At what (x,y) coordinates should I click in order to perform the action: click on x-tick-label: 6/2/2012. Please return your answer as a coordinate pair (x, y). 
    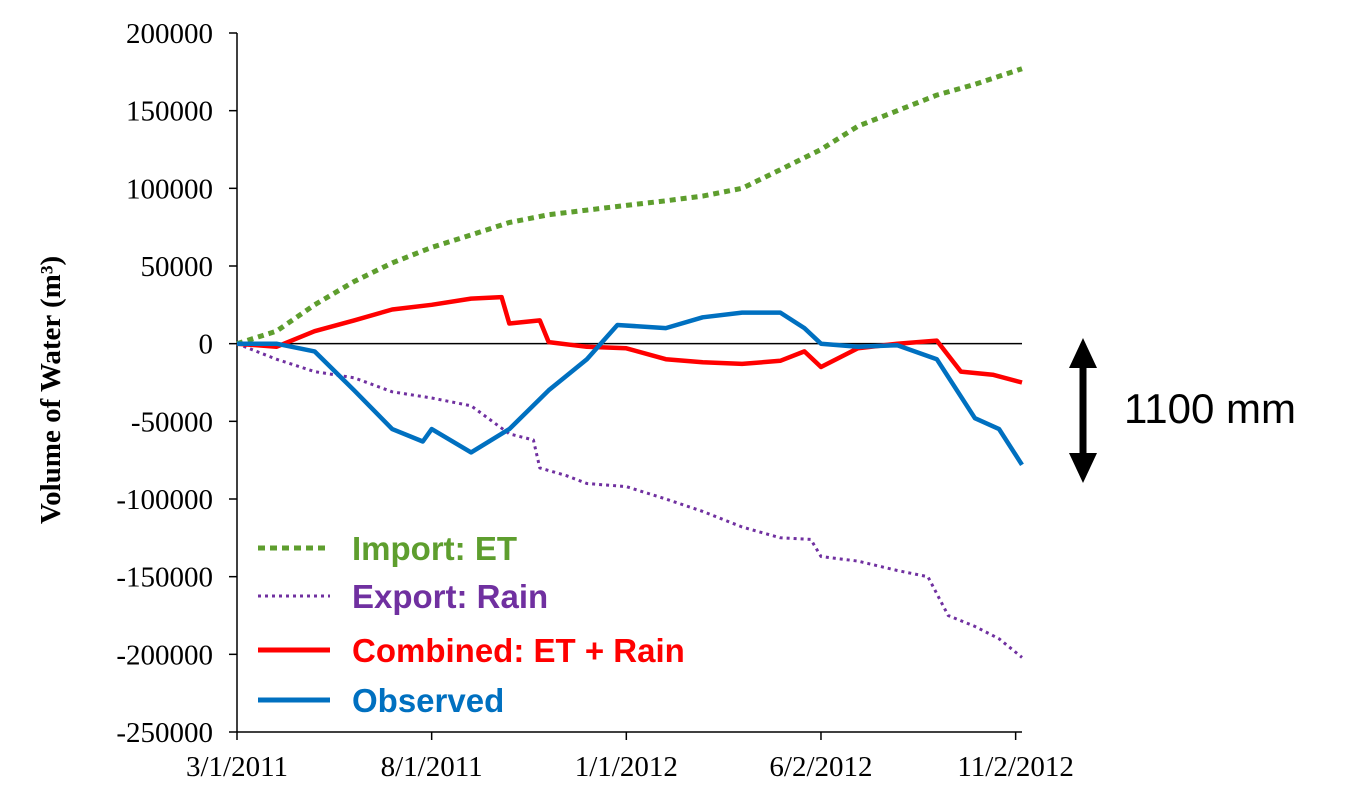
    Looking at the image, I should click on (820, 767).